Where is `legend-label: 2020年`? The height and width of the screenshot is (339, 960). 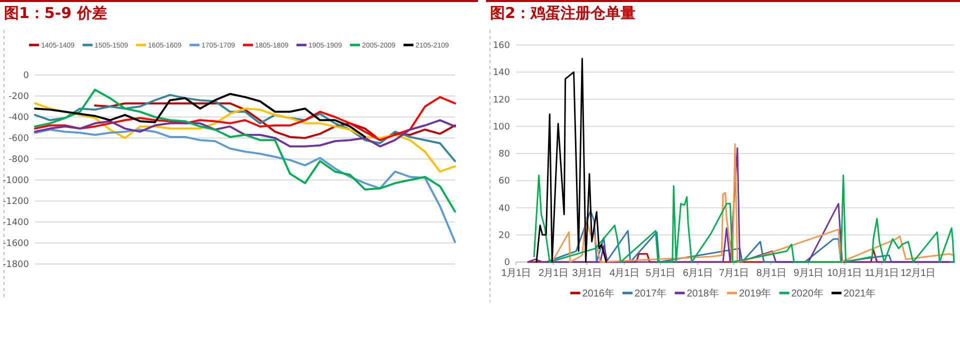
legend-label: 2020年 is located at coordinates (807, 294).